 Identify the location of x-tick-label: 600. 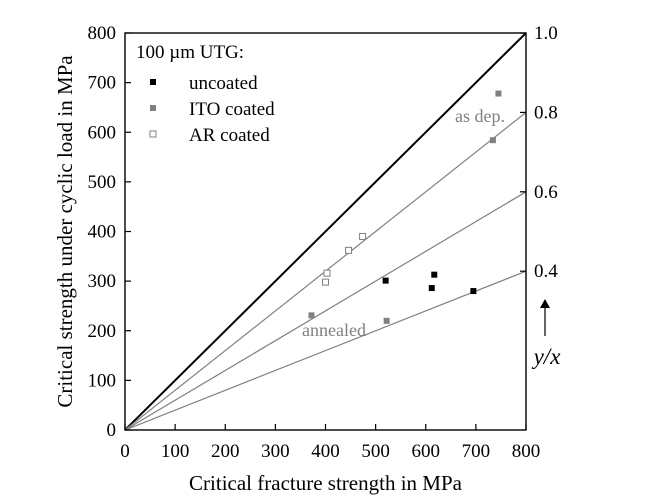
(426, 451).